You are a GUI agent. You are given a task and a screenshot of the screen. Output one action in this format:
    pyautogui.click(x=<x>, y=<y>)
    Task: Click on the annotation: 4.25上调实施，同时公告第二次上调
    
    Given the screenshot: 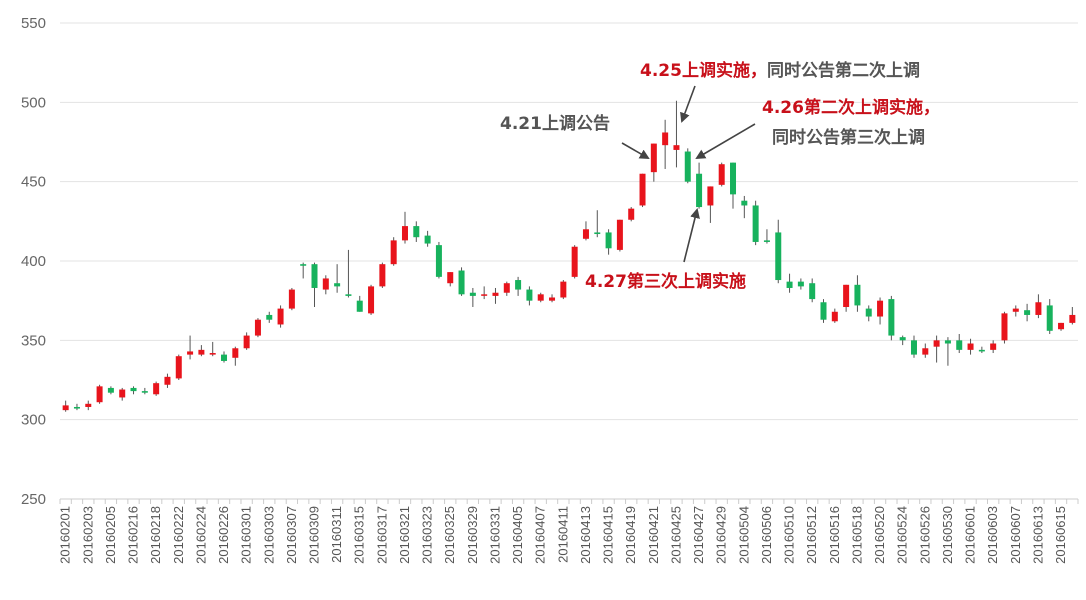 What is the action you would take?
    pyautogui.click(x=780, y=91)
    